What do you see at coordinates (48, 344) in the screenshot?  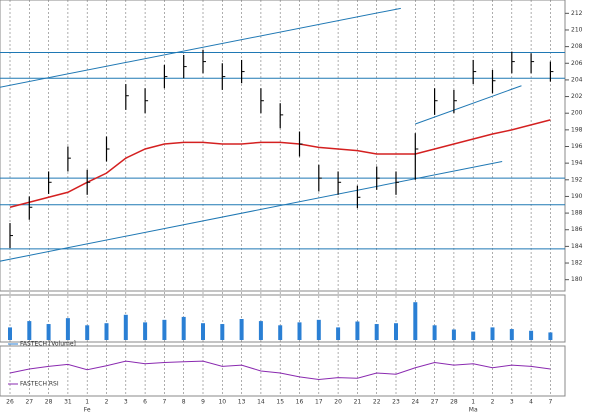 I see `legend-label: FASTECH [Volume]` at bounding box center [48, 344].